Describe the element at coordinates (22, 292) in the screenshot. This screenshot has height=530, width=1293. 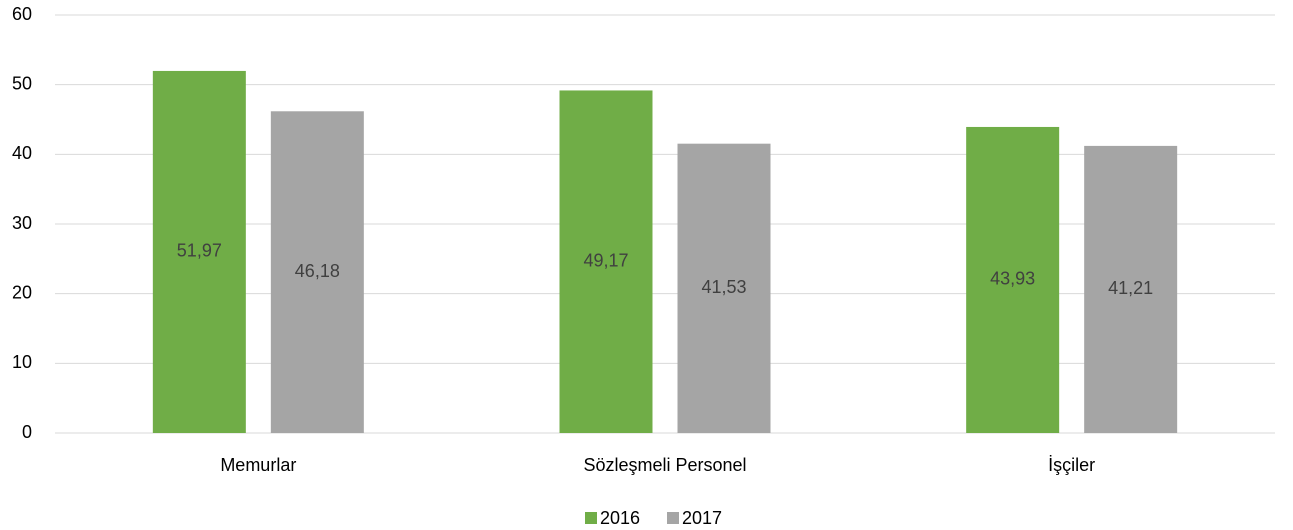
I see `y-tick-label: 20` at that location.